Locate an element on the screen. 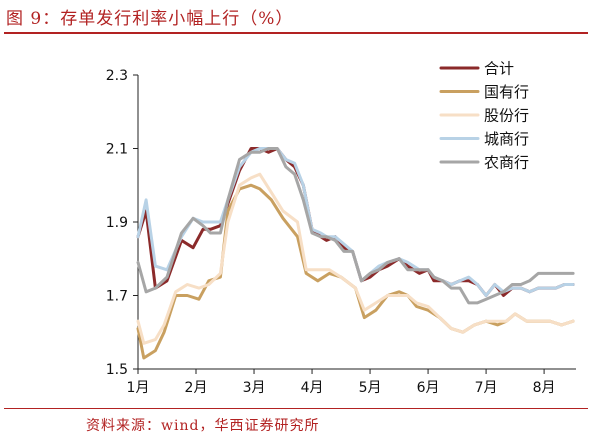  source-note: 资料来源：wind，华西证券研究所 is located at coordinates (203, 426).